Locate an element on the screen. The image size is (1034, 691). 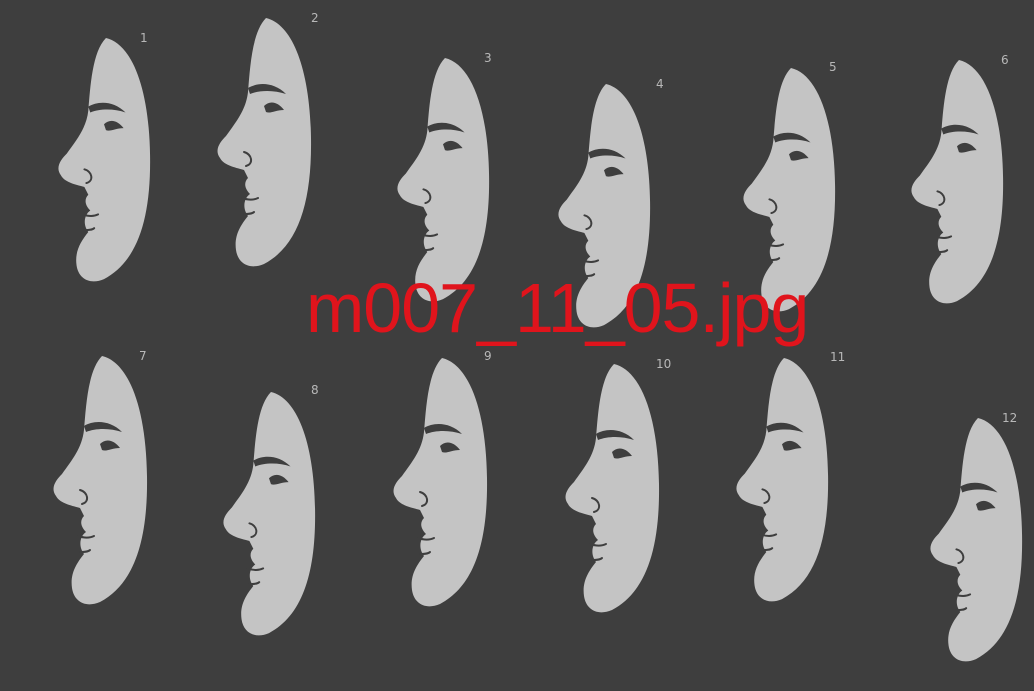
face-profile-6: 6 is located at coordinates (959, 179).